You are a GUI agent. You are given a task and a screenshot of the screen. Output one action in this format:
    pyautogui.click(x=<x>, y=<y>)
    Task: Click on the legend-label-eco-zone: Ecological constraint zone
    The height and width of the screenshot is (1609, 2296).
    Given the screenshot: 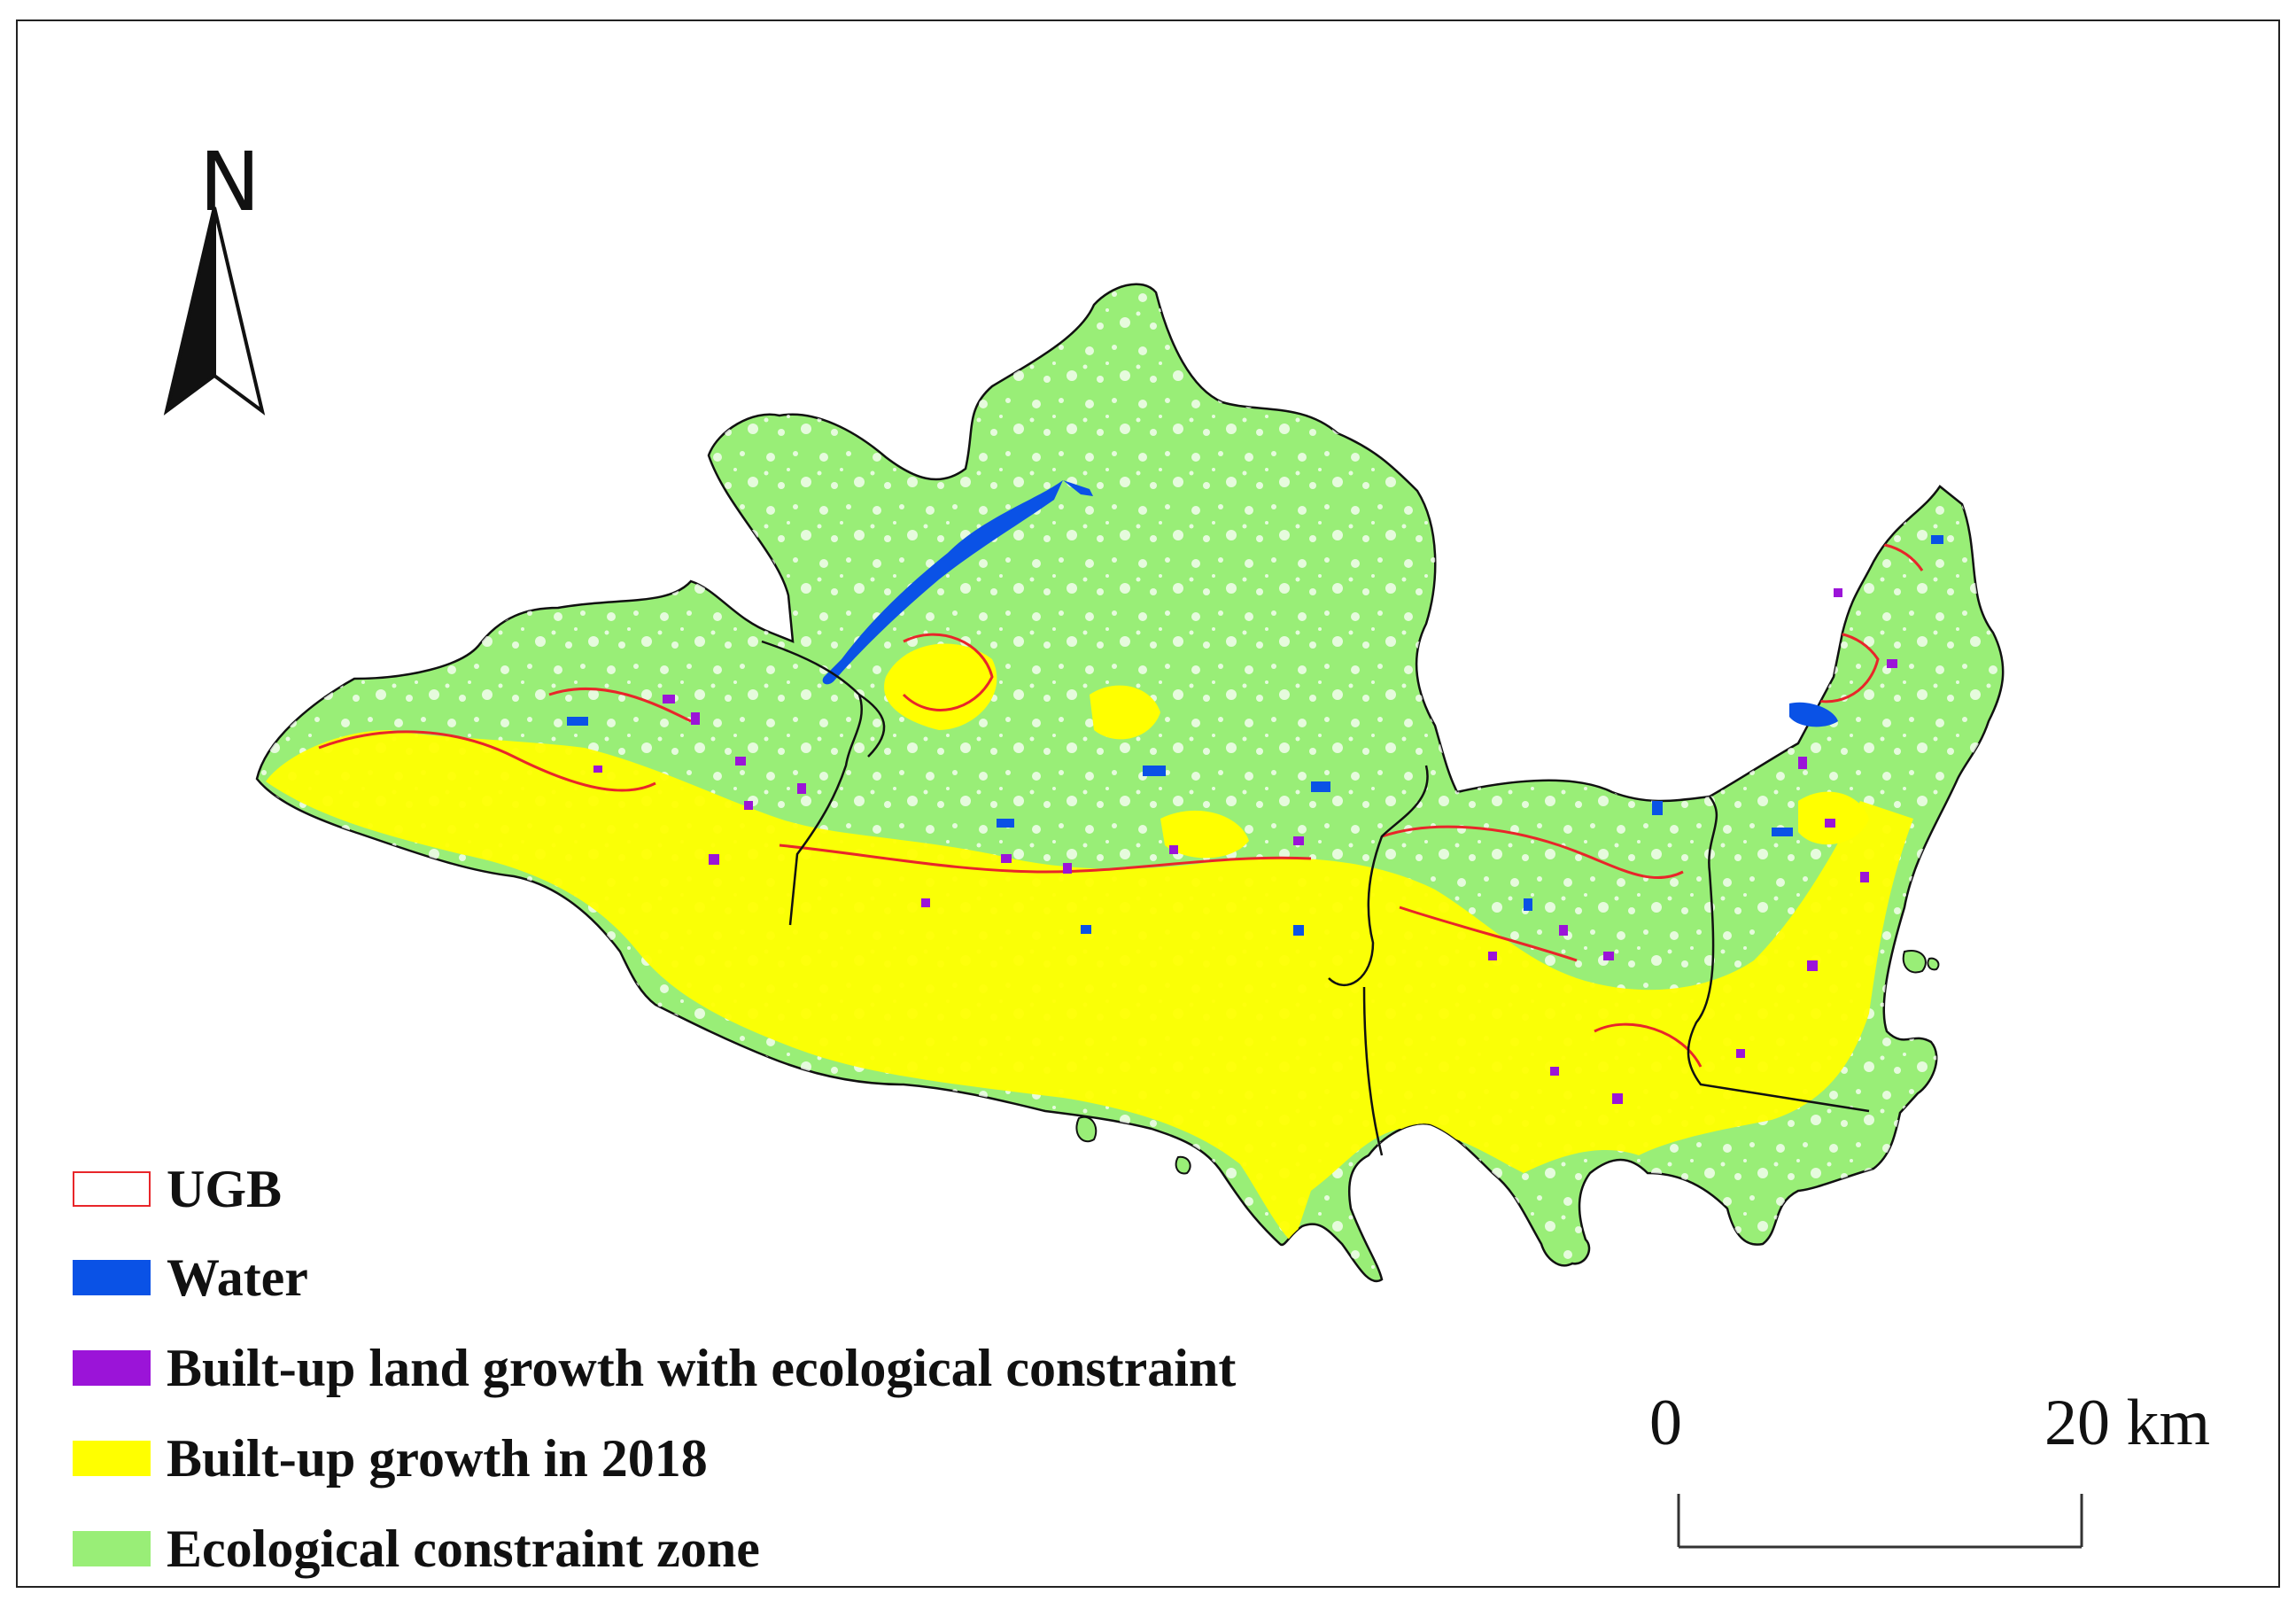 What is the action you would take?
    pyautogui.click(x=464, y=1548)
    